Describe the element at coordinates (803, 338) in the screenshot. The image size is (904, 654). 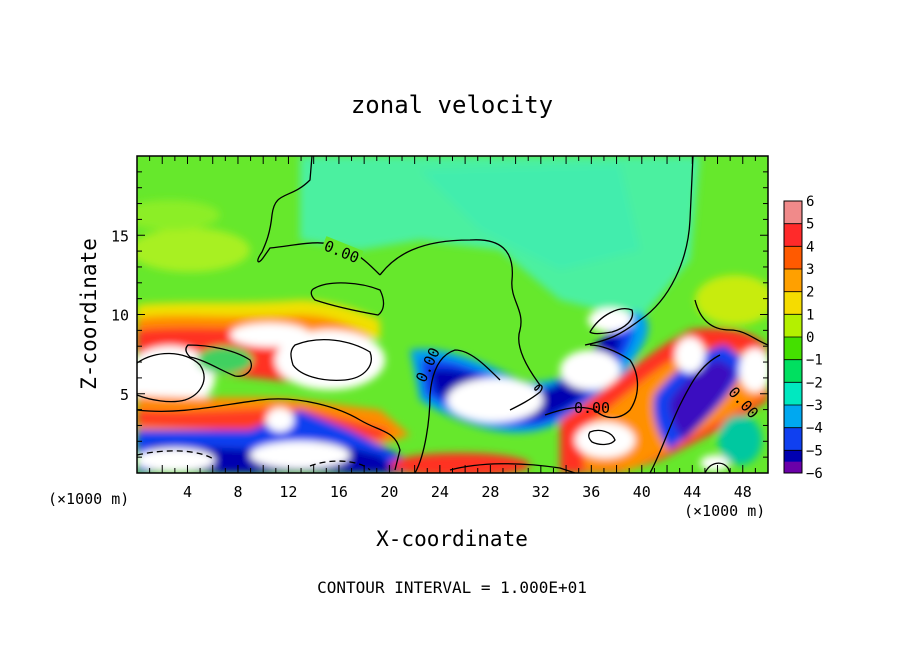
I see `colorbar: 6 5 4 3 2 1 0 −1 −2 −3 −4 −5 −6` at that location.